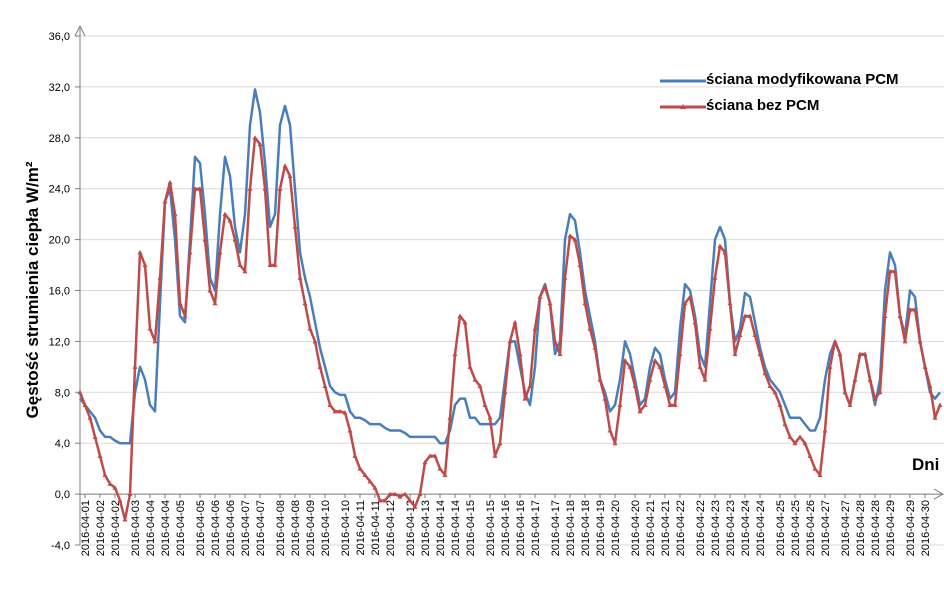 The height and width of the screenshot is (600, 944). Describe the element at coordinates (716, 528) in the screenshot. I see `x-tick-label: 2016-04-23` at that location.